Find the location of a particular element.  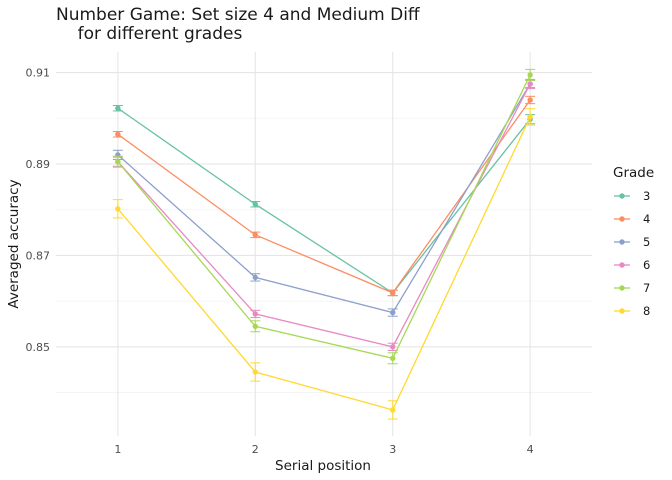

legend-label: 6 is located at coordinates (646, 265).